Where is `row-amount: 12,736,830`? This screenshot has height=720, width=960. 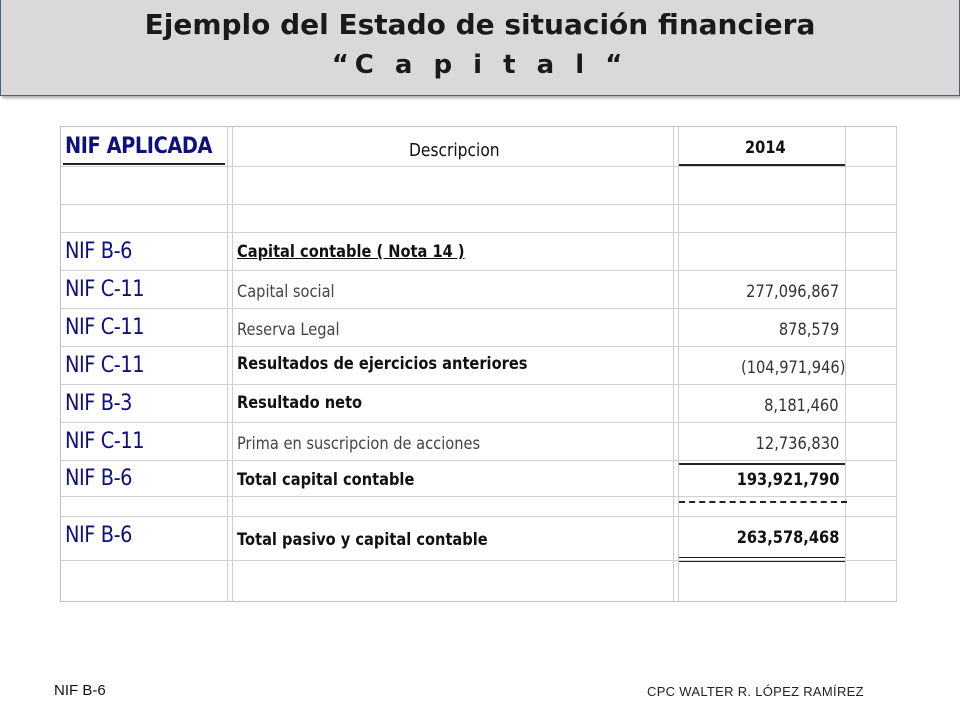
row-amount: 12,736,830 is located at coordinates (797, 444).